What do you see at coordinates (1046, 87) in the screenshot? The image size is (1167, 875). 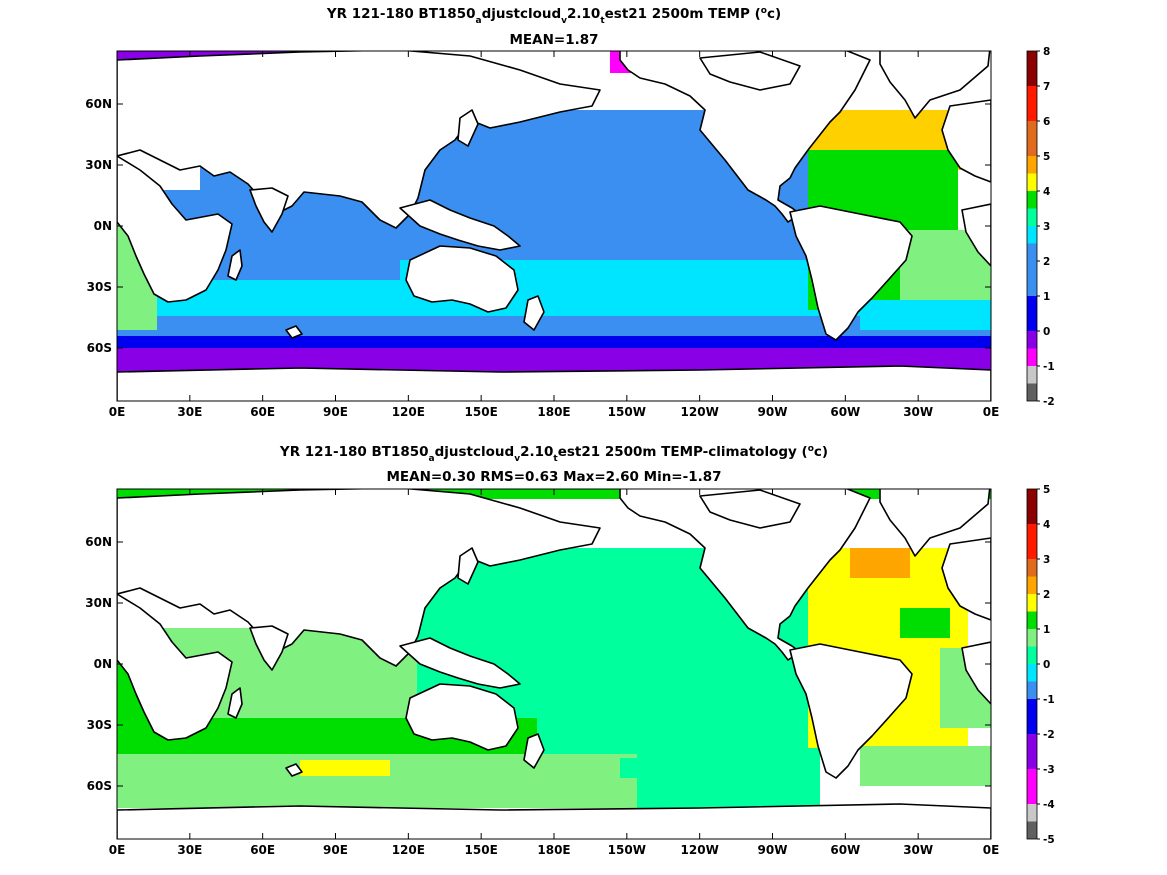 I see `colorbar-label: 7` at bounding box center [1046, 87].